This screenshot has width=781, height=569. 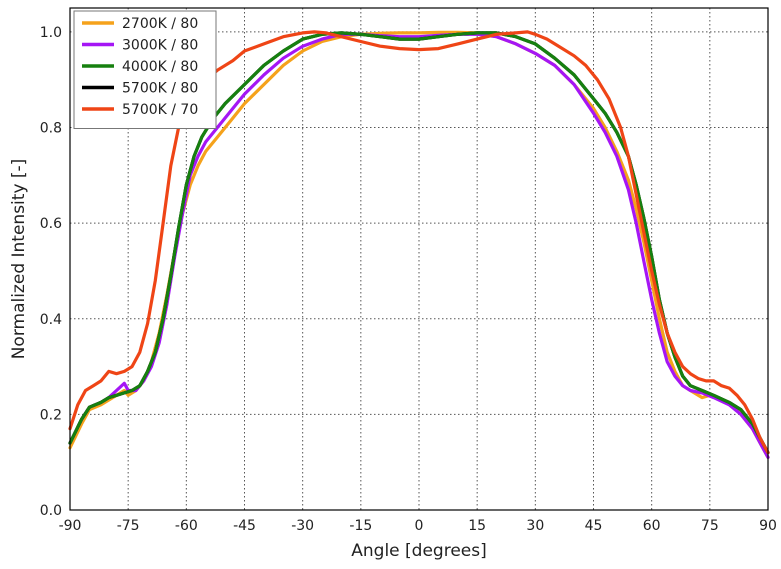 What do you see at coordinates (51, 224) in the screenshot?
I see `y-tick-label: 0.6` at bounding box center [51, 224].